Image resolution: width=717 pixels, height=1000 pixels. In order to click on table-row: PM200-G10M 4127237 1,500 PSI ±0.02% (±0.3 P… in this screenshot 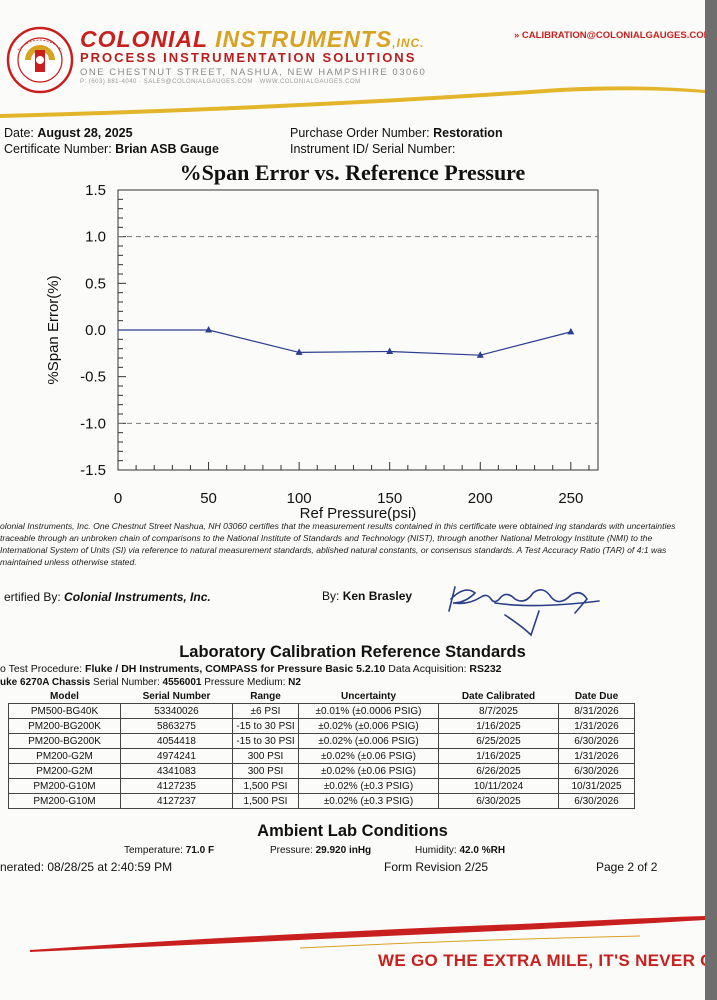, I will do `click(321, 801)`.